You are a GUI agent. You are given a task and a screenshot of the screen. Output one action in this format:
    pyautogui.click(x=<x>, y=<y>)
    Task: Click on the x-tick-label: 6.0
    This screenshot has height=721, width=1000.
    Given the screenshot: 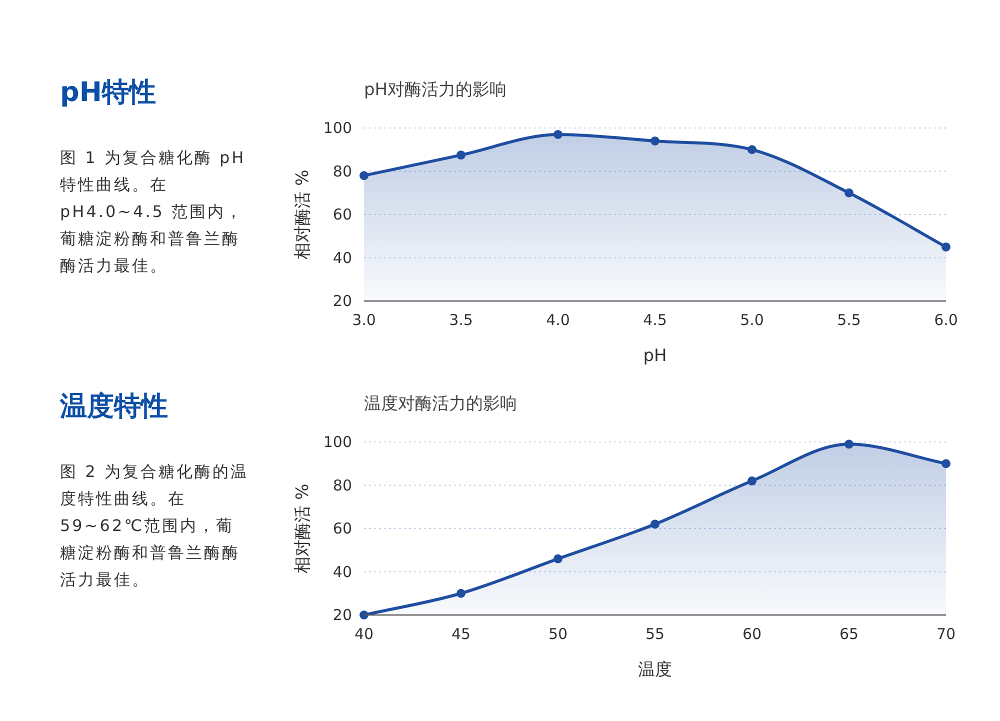 What is the action you would take?
    pyautogui.click(x=946, y=320)
    